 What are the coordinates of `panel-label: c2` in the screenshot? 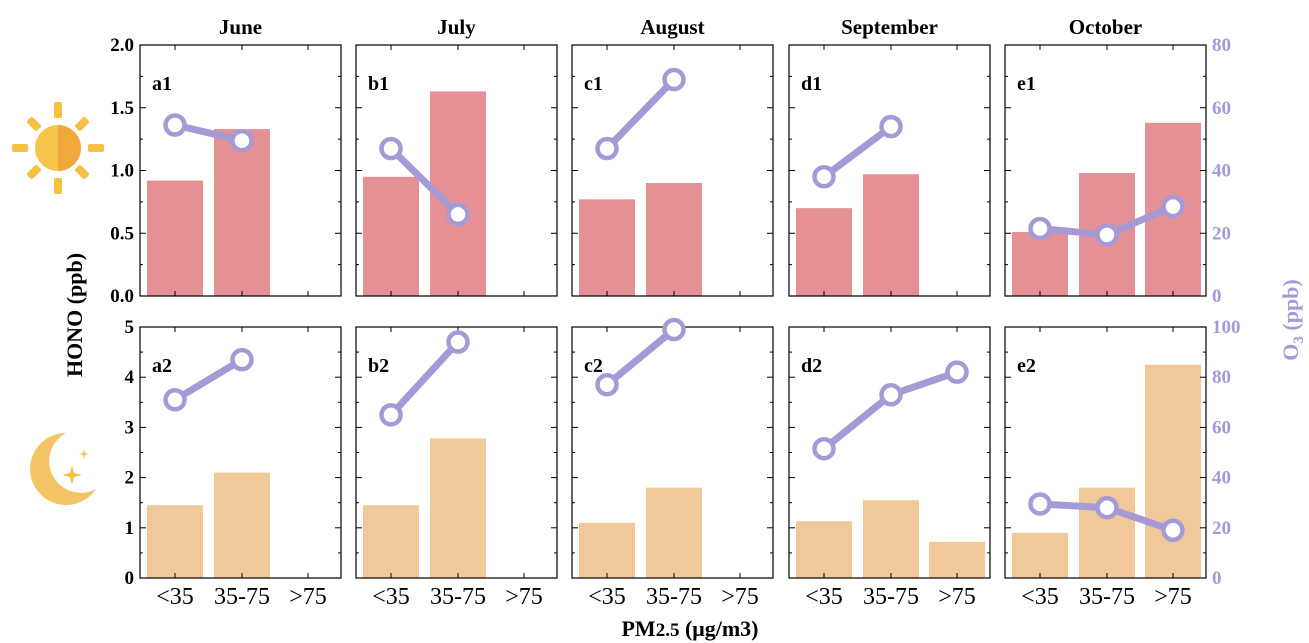 It's located at (593, 366).